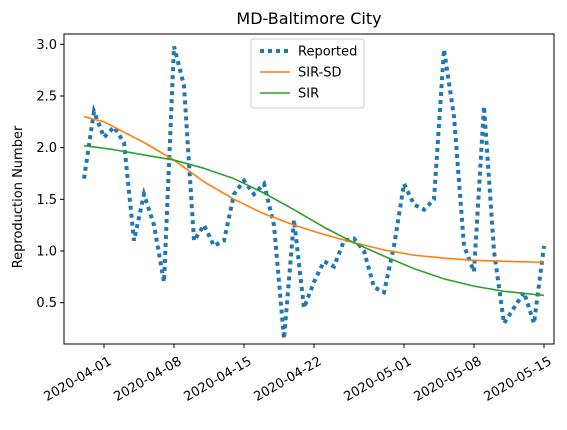  What do you see at coordinates (18, 196) in the screenshot?
I see `y-axis-label: Reproduction Number` at bounding box center [18, 196].